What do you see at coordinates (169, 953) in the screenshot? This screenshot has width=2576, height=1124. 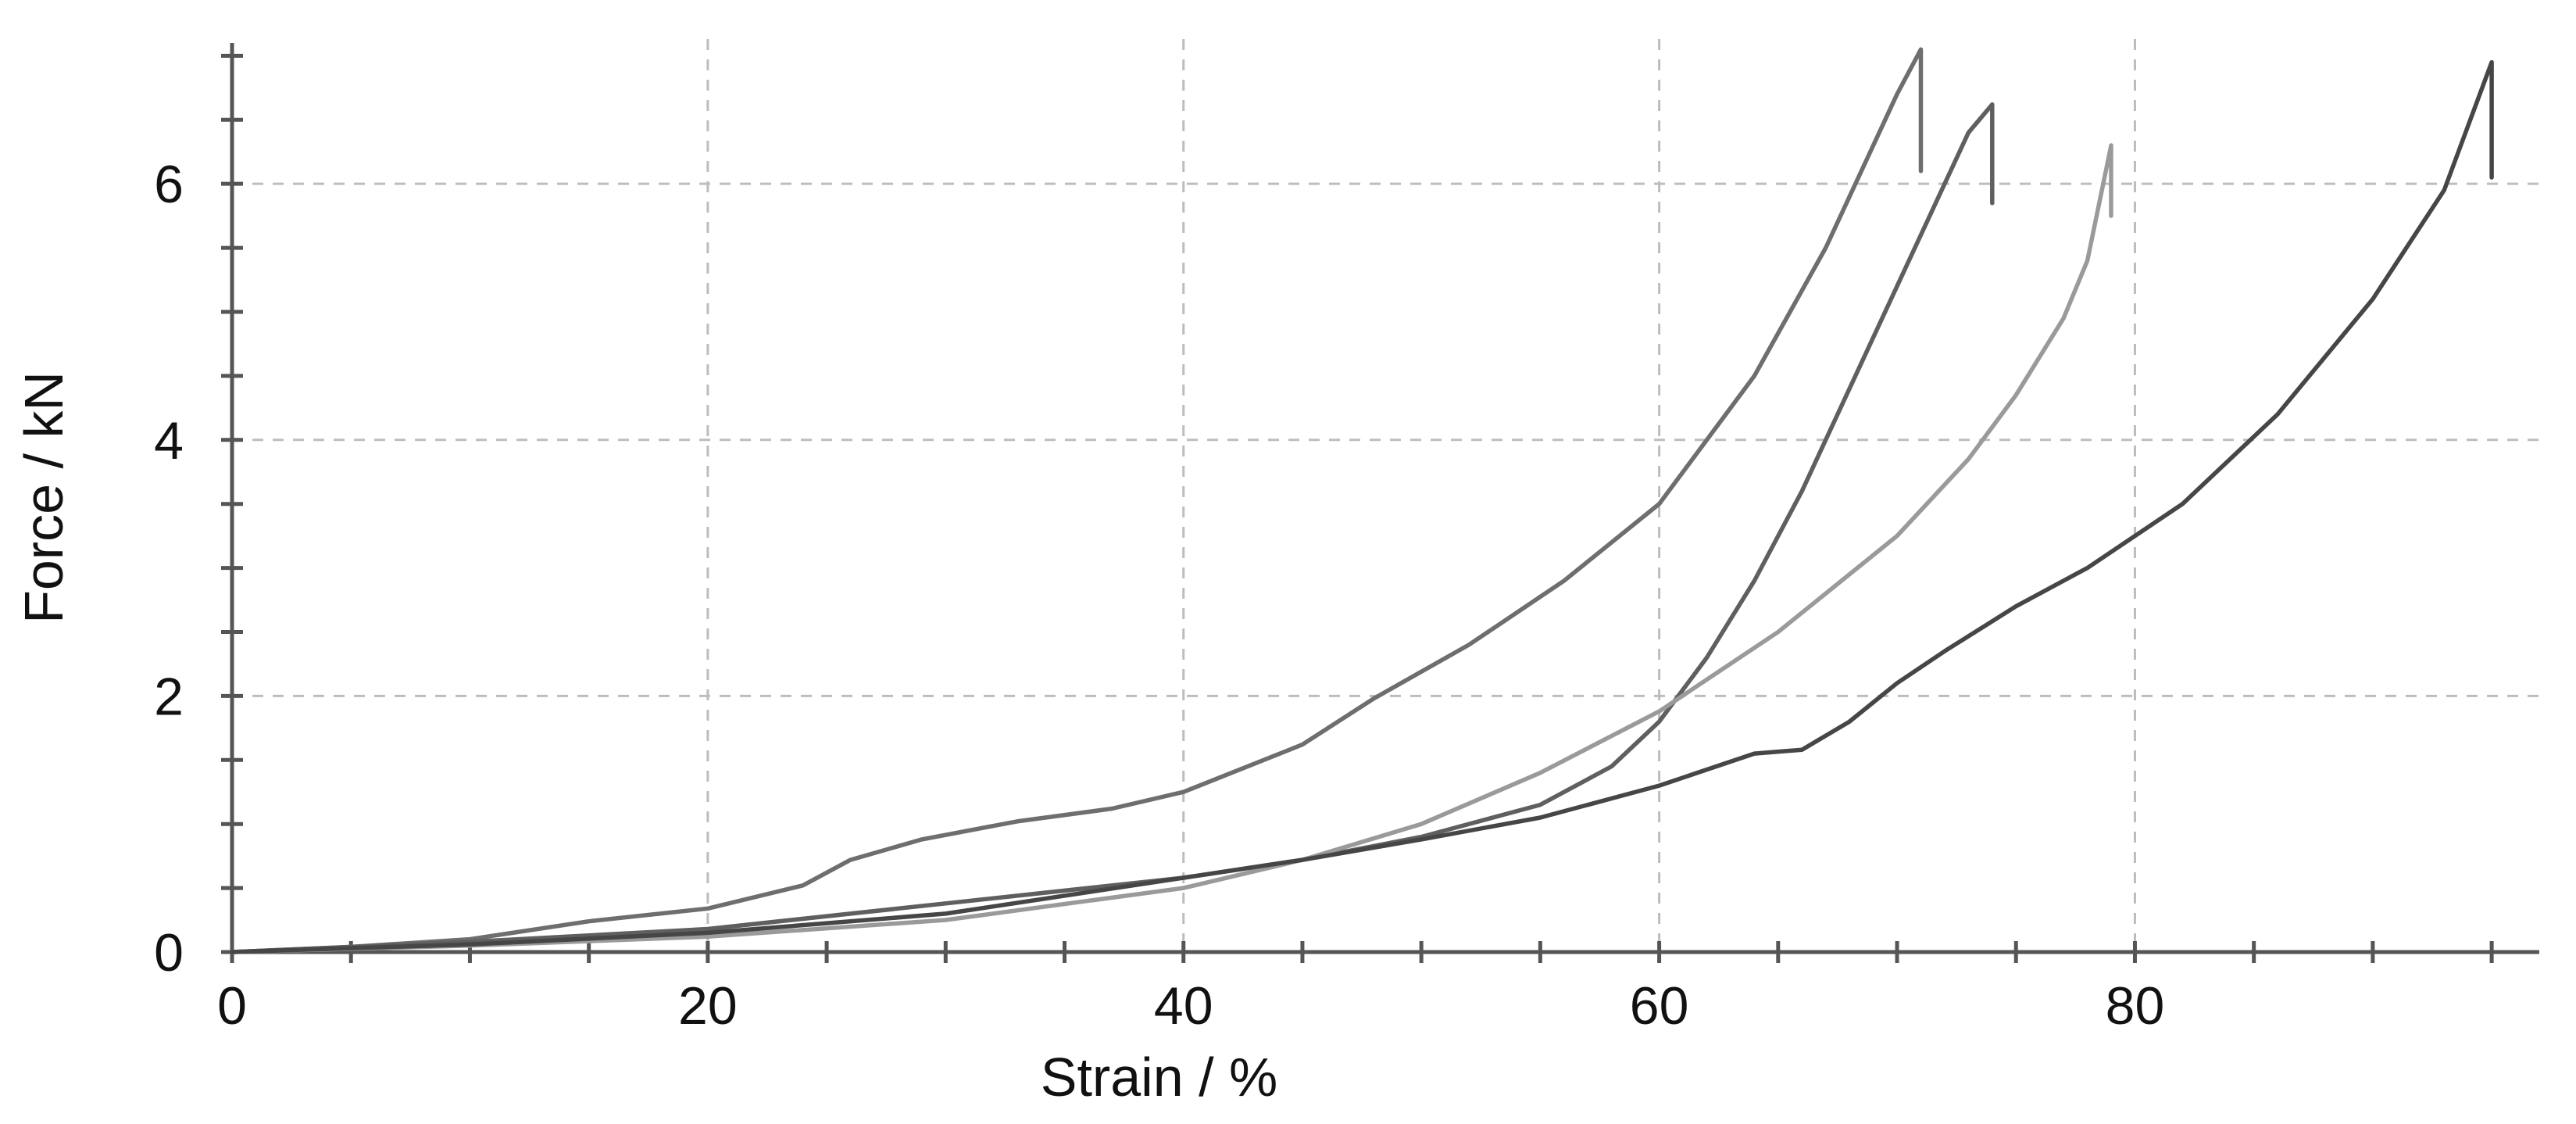 I see `y-tick-label: 0` at bounding box center [169, 953].